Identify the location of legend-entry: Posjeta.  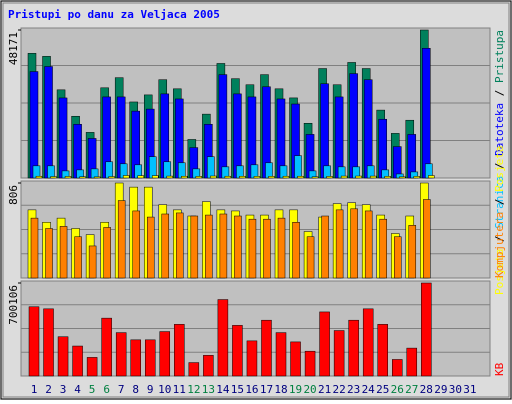
(499, 272).